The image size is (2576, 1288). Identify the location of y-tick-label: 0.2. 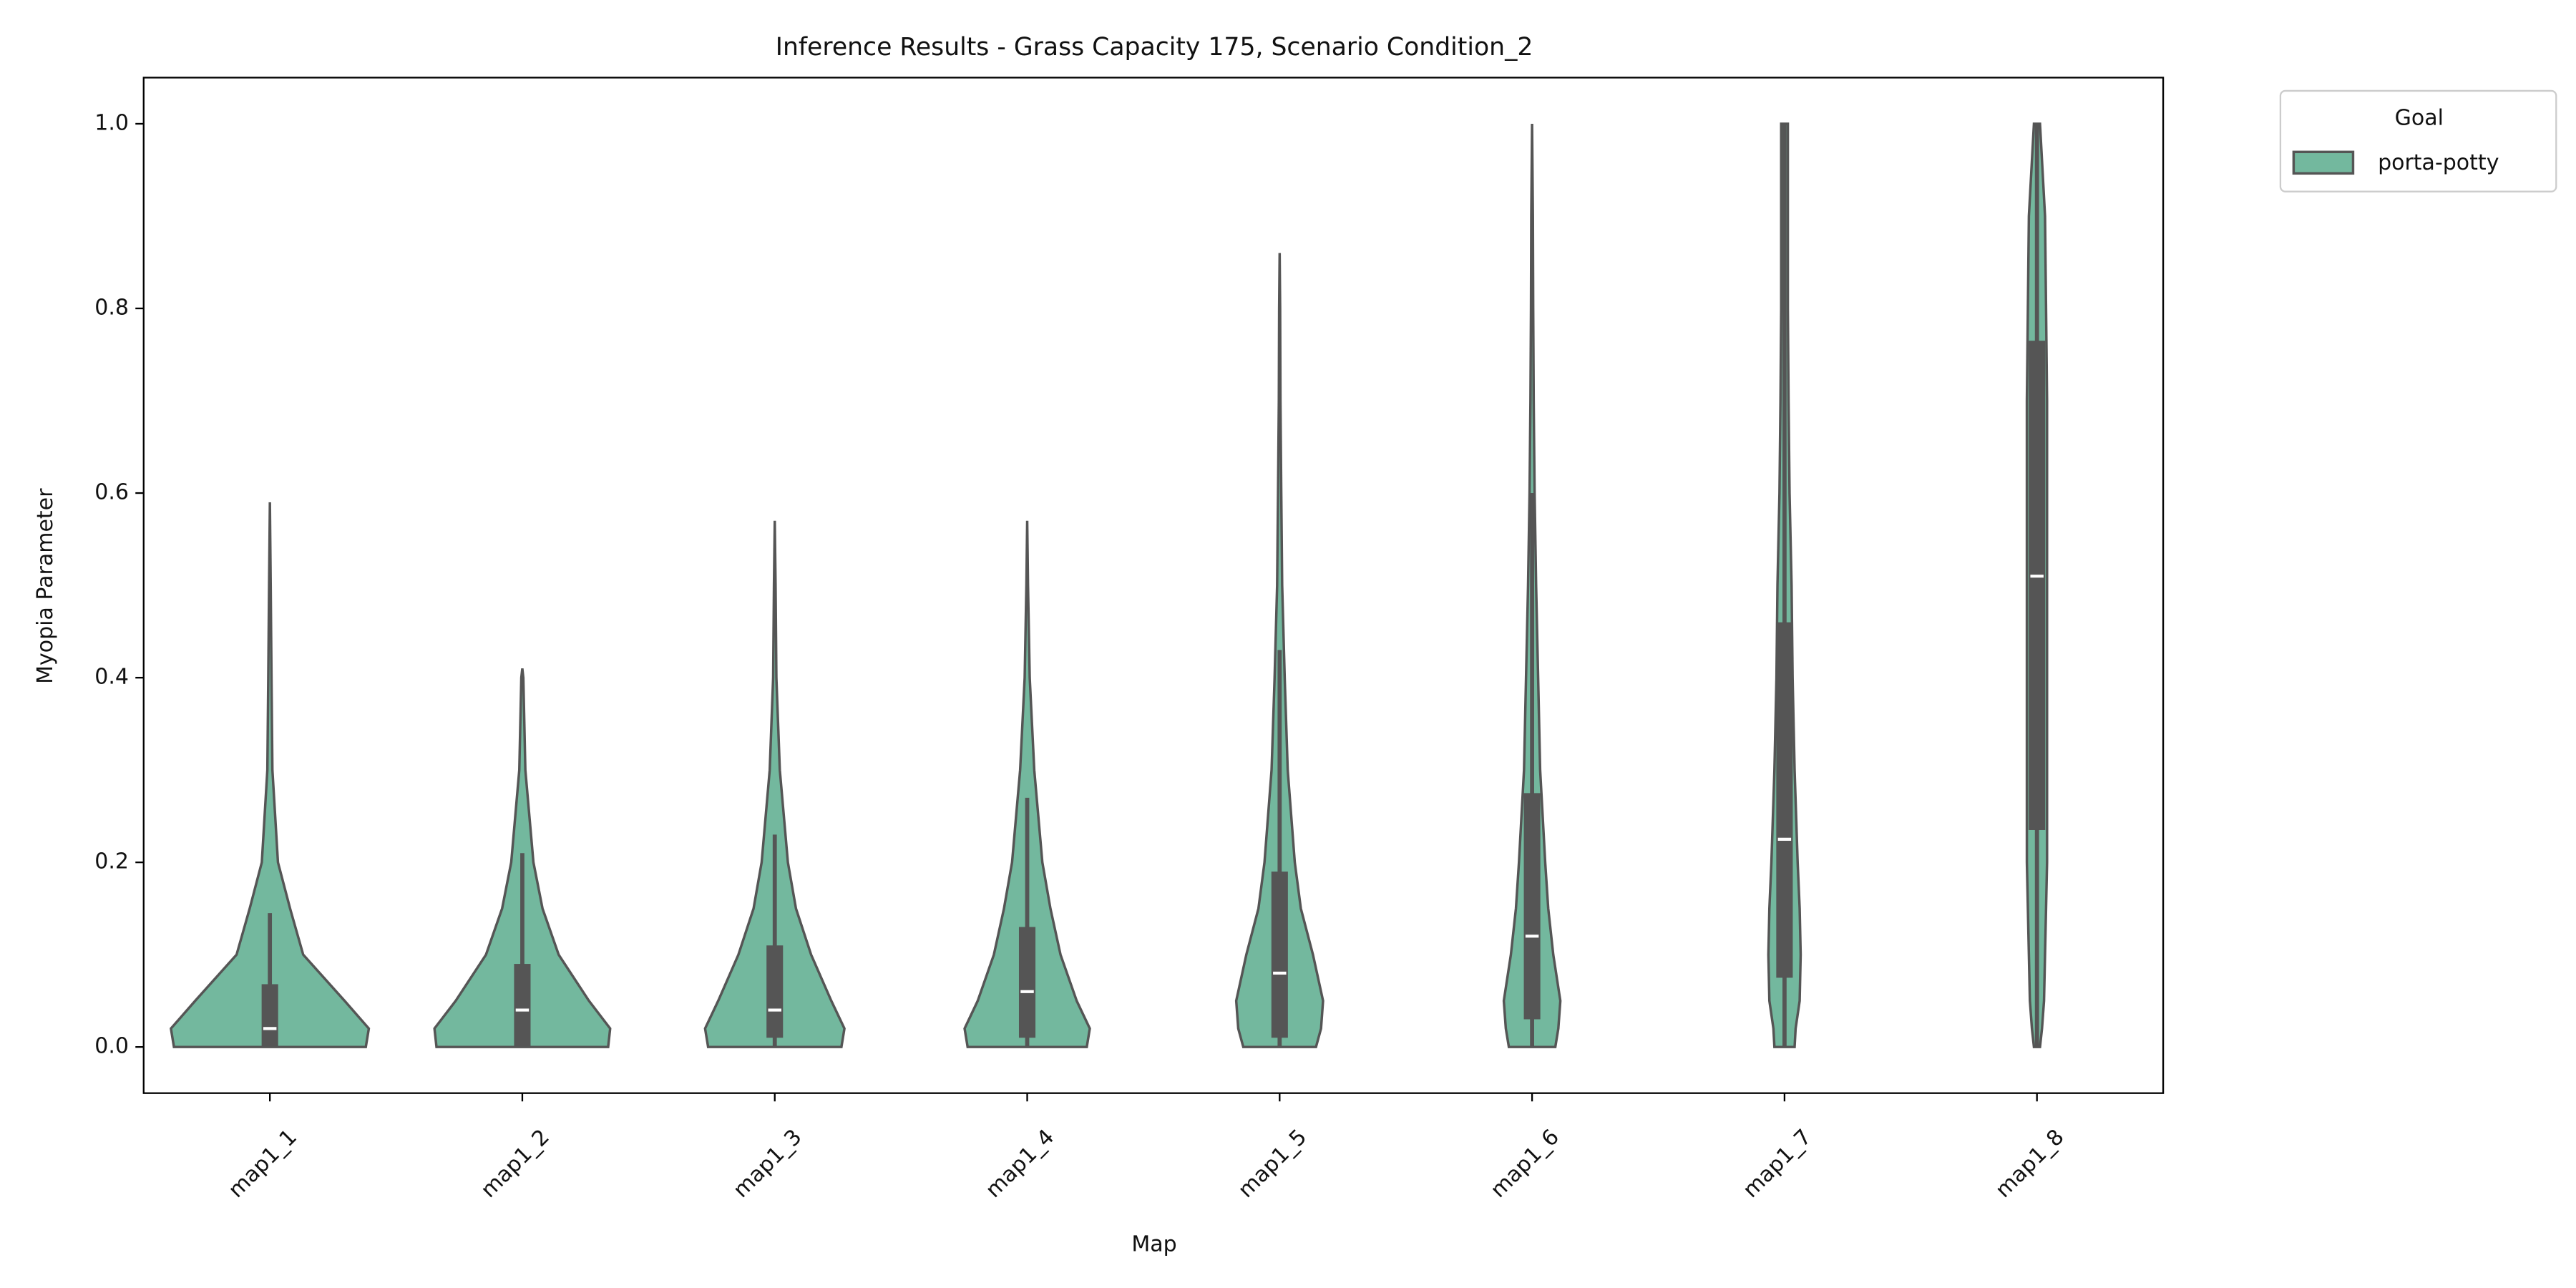
(111, 861).